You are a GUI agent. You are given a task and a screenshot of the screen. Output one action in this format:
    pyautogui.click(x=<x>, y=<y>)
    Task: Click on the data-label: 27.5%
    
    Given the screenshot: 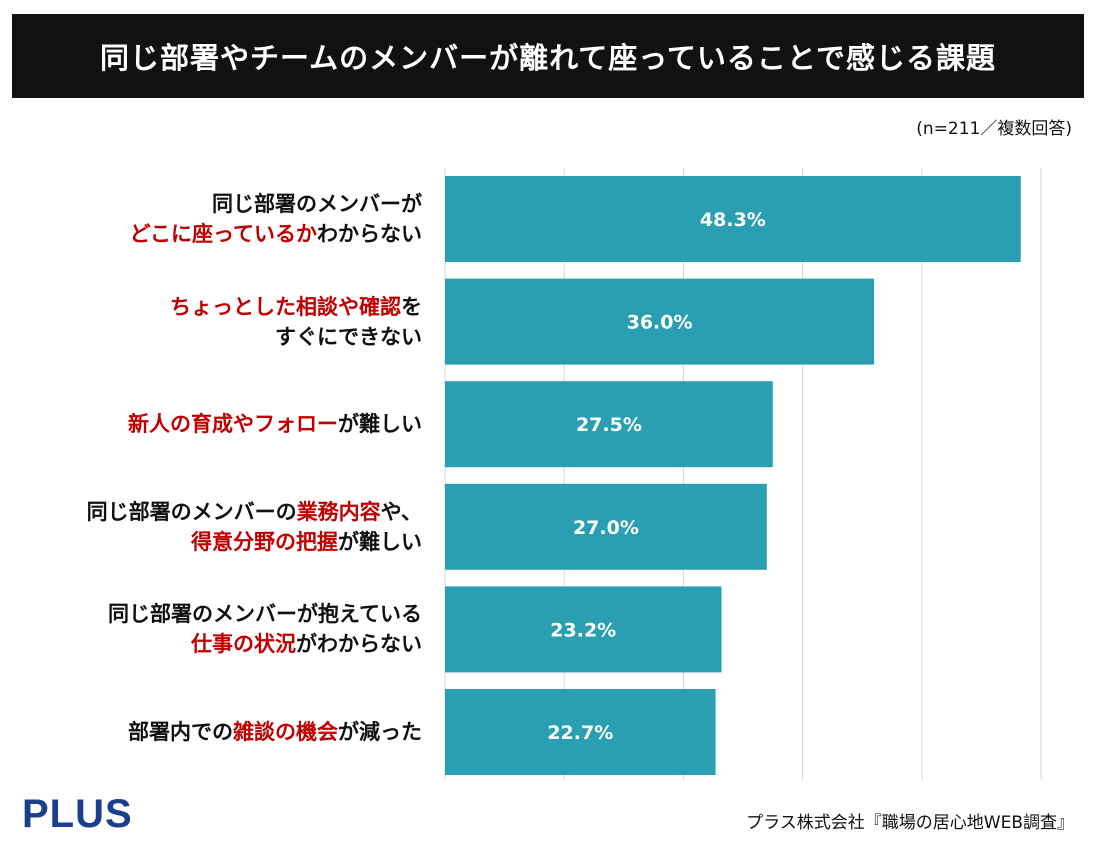 What is the action you would take?
    pyautogui.click(x=609, y=425)
    